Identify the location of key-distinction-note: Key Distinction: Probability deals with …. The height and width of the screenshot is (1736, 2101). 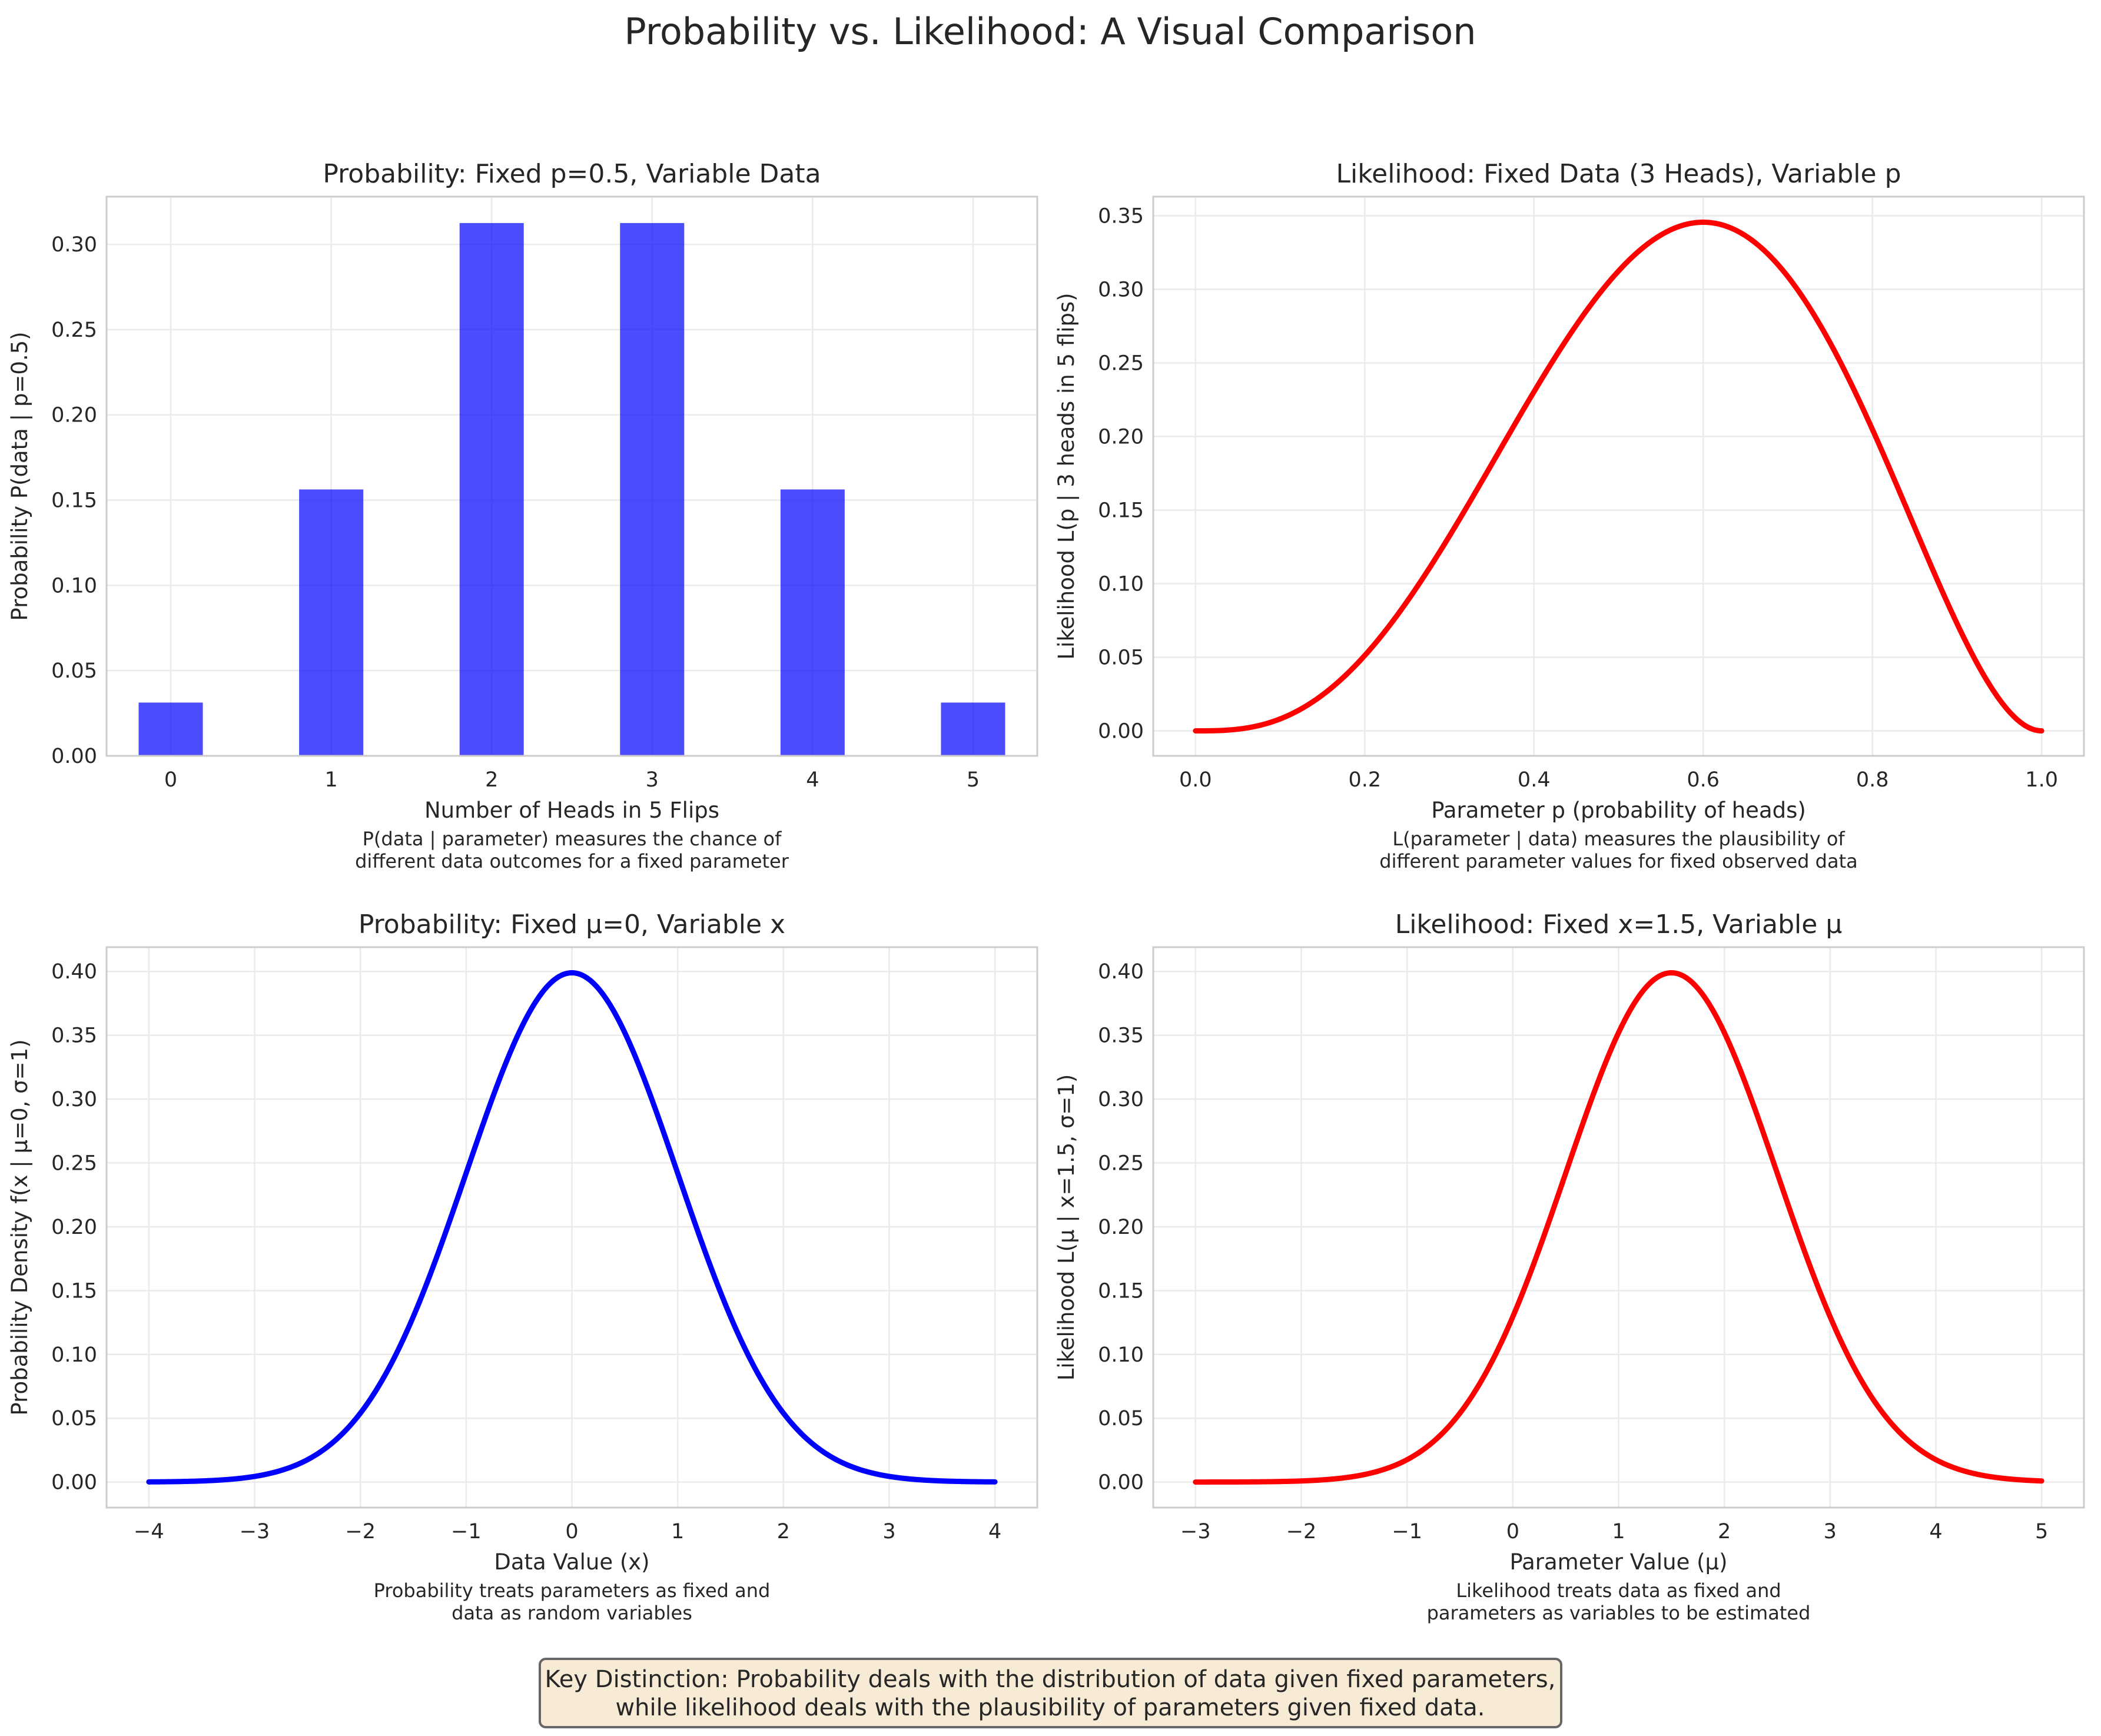
(1050, 1693).